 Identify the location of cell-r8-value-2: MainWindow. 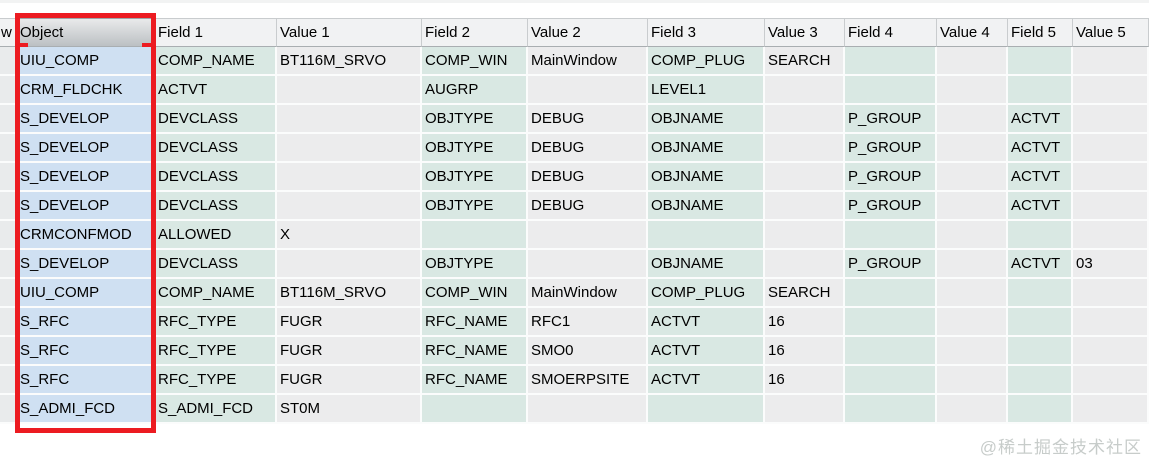
(588, 293).